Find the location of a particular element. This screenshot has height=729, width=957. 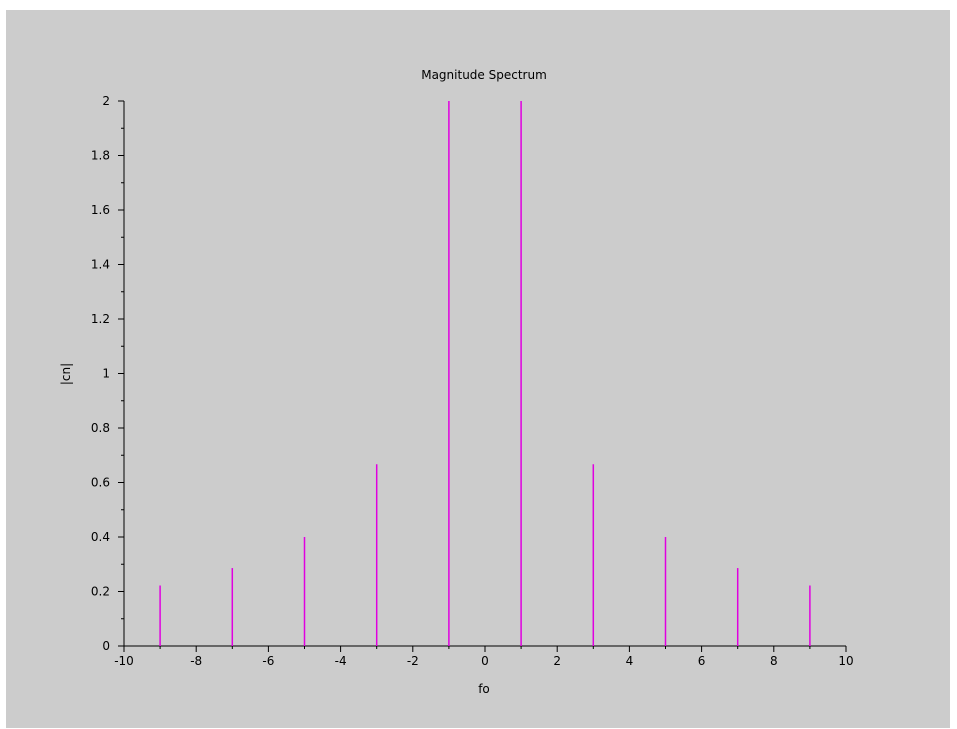

y-tick-label: 0.4 is located at coordinates (100, 537).